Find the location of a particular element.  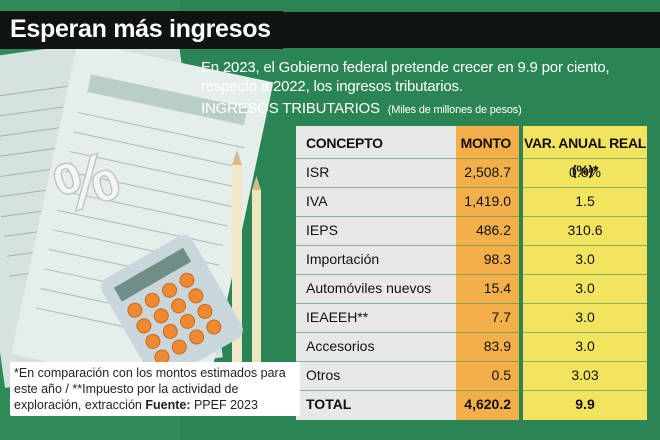

cell-monto: 98.3 is located at coordinates (487, 259).